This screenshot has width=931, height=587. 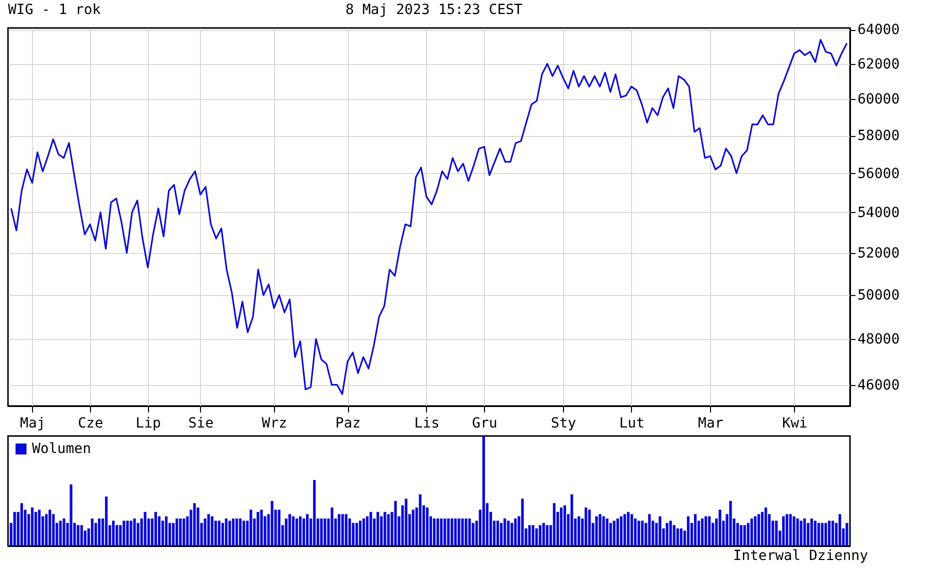 What do you see at coordinates (879, 212) in the screenshot?
I see `y-tick-label: 54000` at bounding box center [879, 212].